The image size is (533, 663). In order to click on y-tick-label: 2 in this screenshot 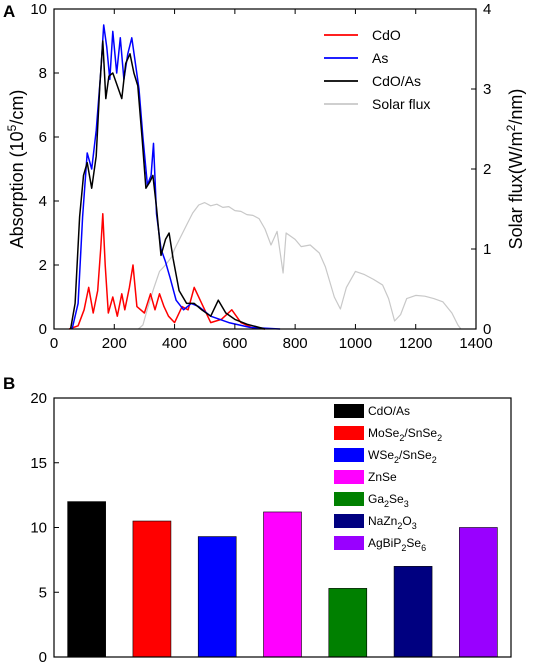, I will do `click(43, 265)`.